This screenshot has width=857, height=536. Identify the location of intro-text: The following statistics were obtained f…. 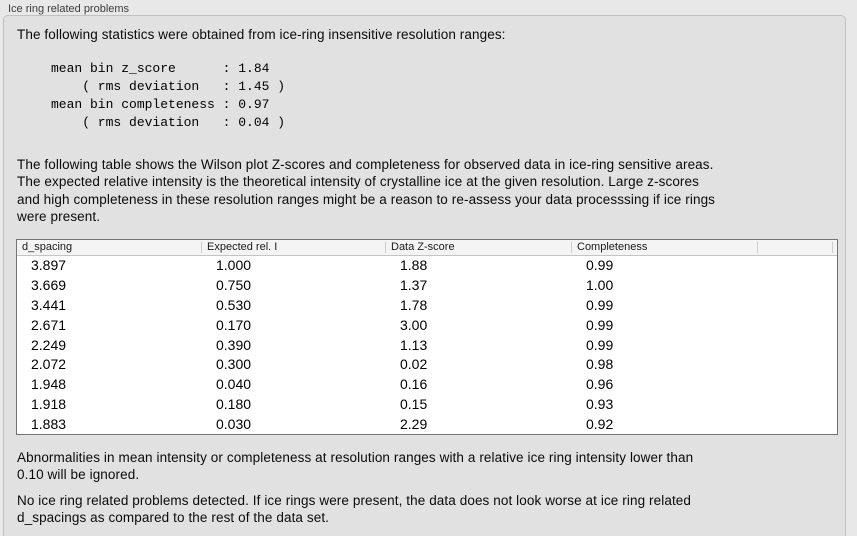
(261, 34).